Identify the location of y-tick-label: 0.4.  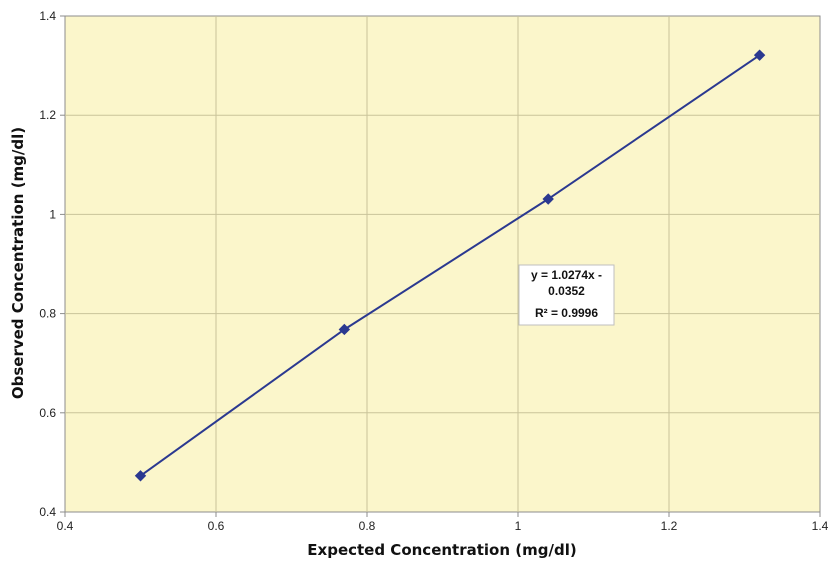
(47, 512).